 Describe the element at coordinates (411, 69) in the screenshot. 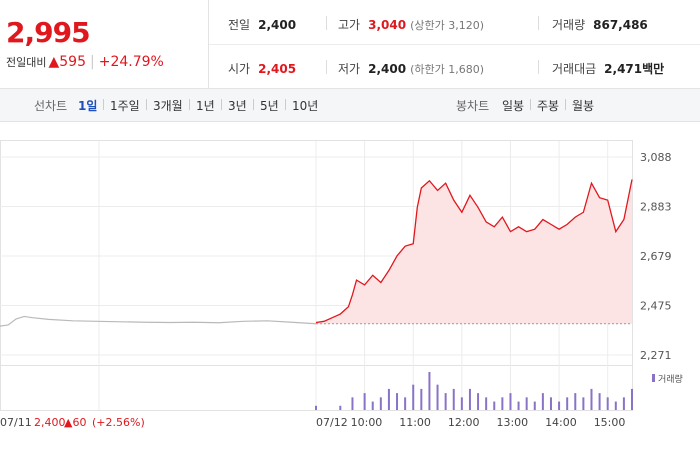

I see `stat-low: 저가 2,400 (하한가 1,680)` at that location.